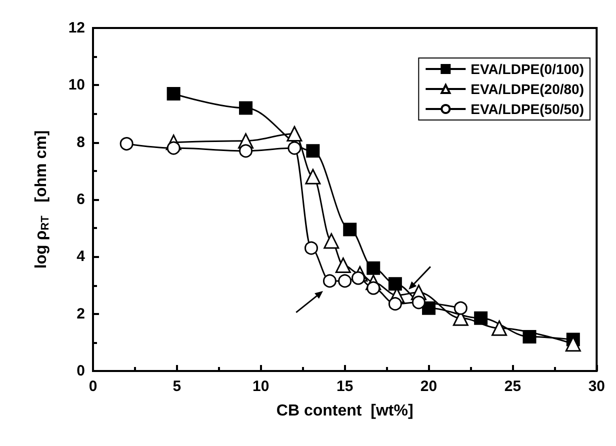 The width and height of the screenshot is (616, 446). What do you see at coordinates (42, 199) in the screenshot?
I see `text: log ρRT [ohm cm]` at bounding box center [42, 199].